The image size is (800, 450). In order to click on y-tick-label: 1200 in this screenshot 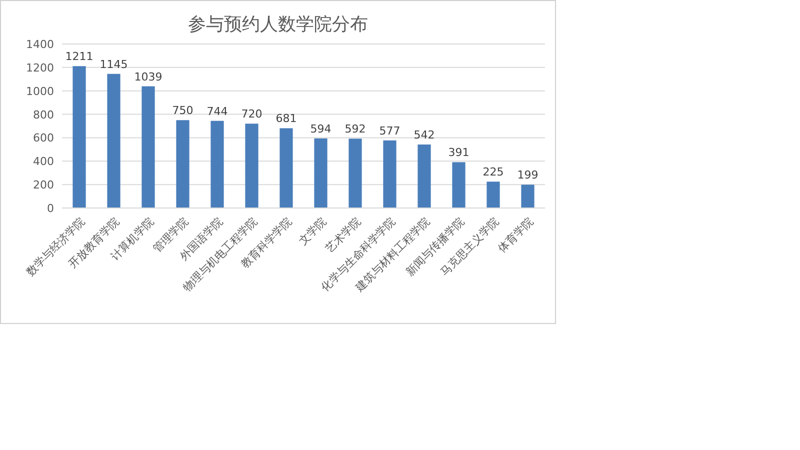, I will do `click(40, 67)`.